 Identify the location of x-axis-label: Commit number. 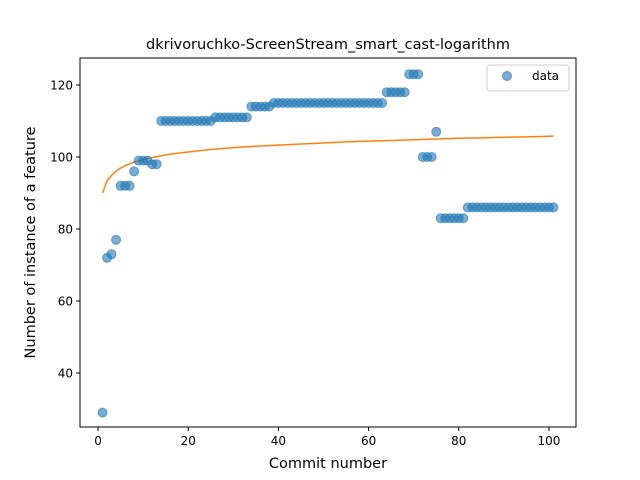
(328, 464).